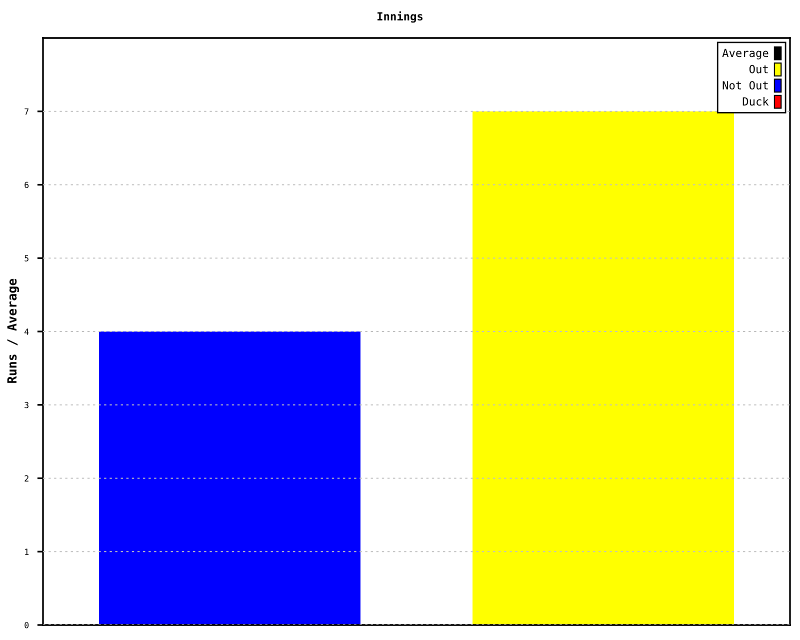 The width and height of the screenshot is (800, 640). I want to click on y-tick-label: 5, so click(26, 258).